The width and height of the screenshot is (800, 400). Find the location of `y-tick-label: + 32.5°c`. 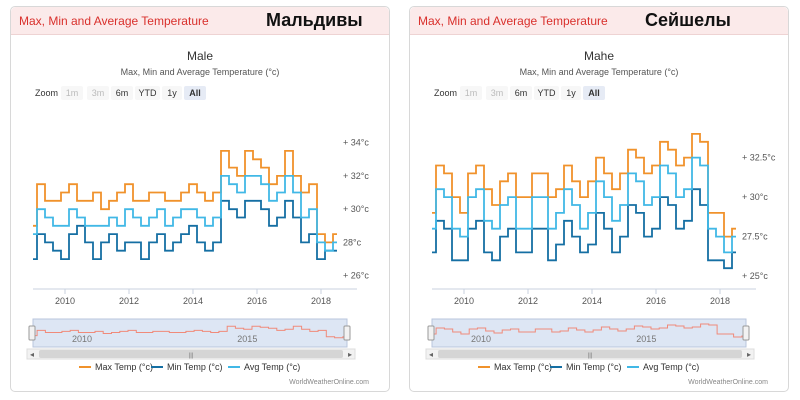

y-tick-label: + 32.5°c is located at coordinates (759, 158).